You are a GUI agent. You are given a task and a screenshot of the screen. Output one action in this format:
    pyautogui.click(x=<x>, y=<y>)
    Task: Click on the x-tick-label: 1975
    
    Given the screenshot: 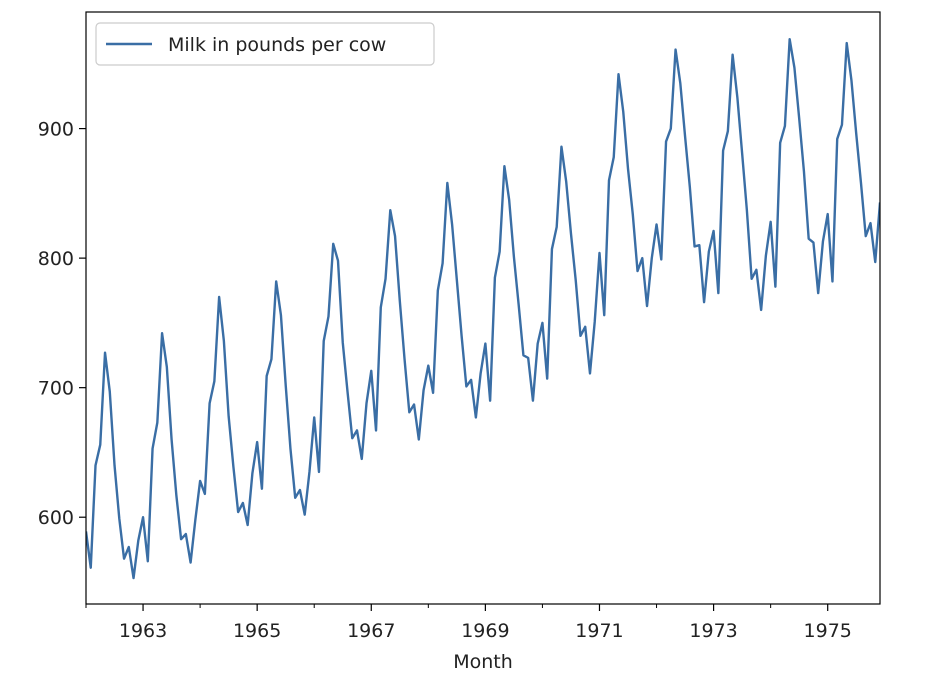 What is the action you would take?
    pyautogui.click(x=828, y=631)
    